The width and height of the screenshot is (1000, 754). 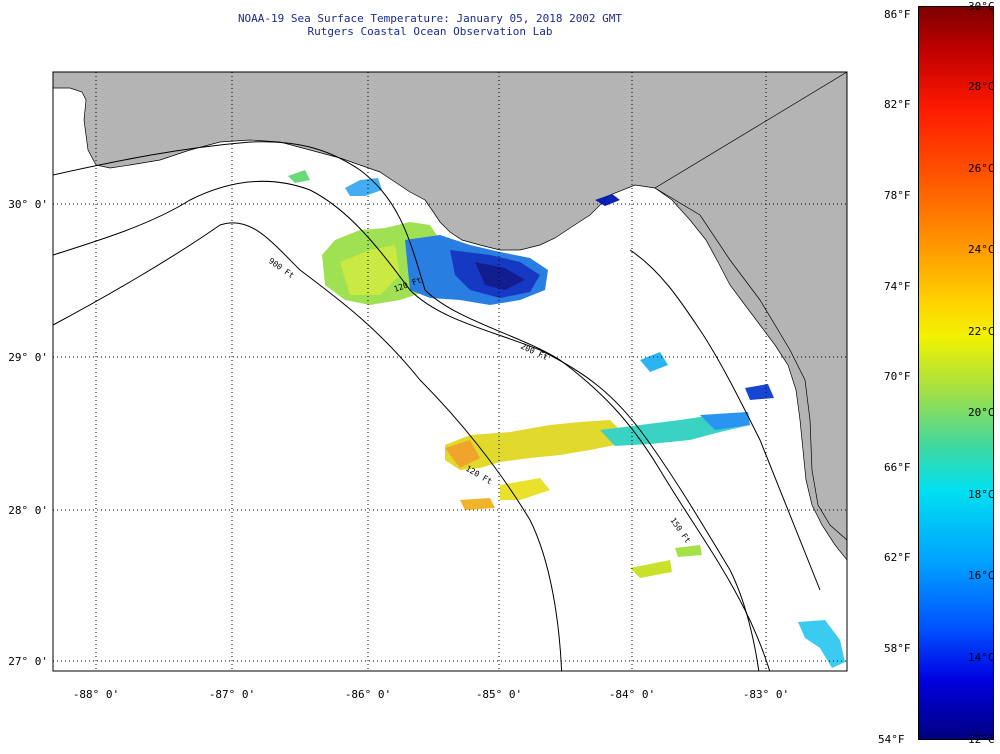 I want to click on colorbar-c-label: 18°C, so click(x=981, y=494).